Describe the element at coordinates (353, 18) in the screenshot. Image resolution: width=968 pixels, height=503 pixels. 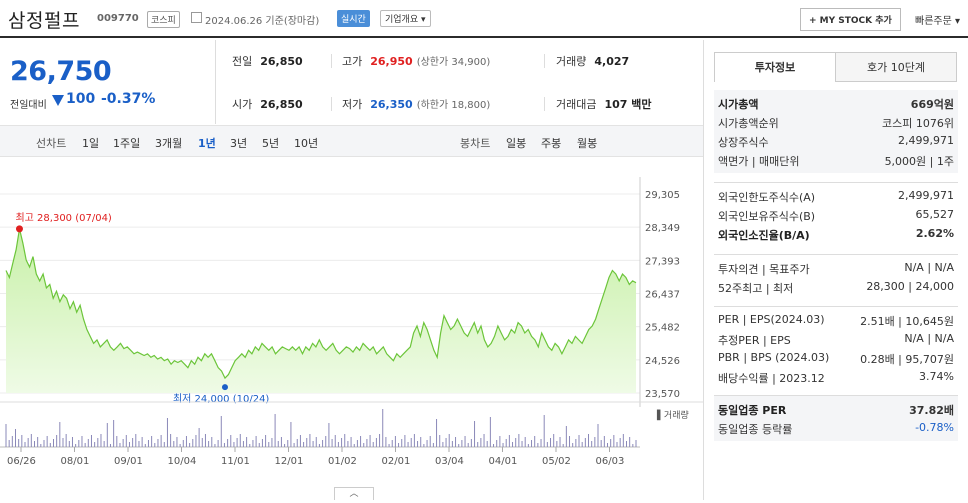
I see `realtime-button: 실시간` at that location.